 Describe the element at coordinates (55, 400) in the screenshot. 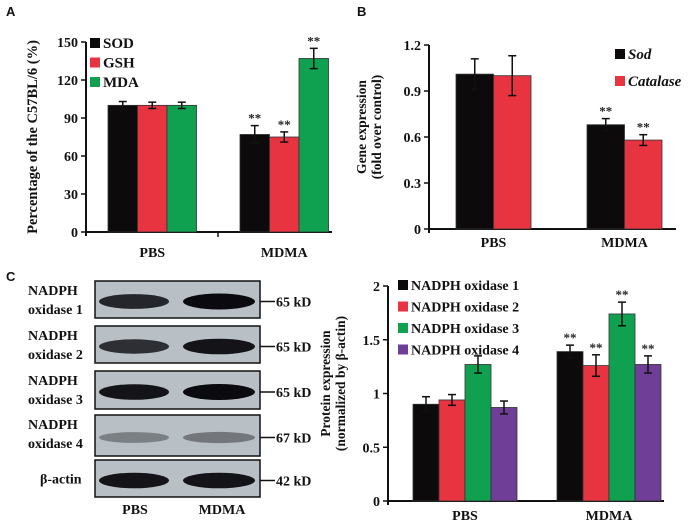

I see `blot-row-label: oxidase 3` at that location.